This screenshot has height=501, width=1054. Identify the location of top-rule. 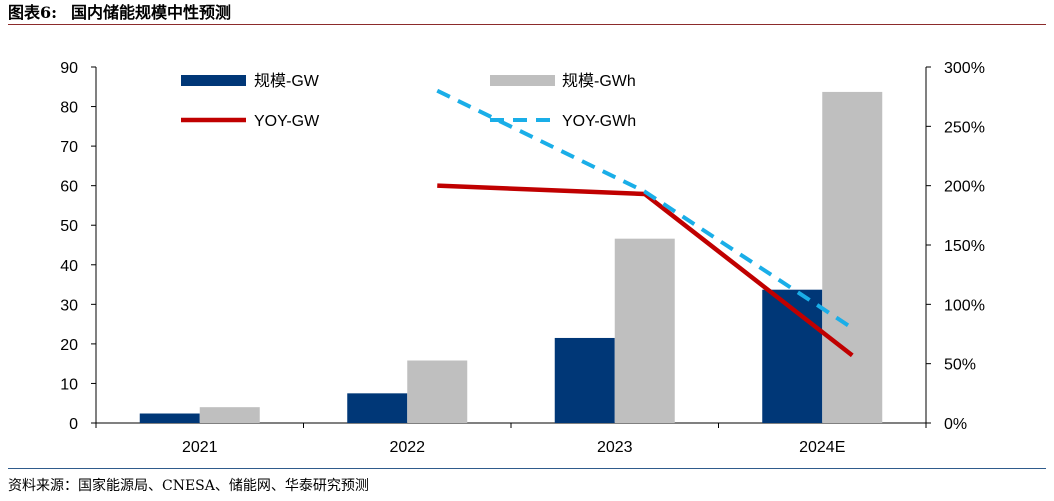
(527, 24).